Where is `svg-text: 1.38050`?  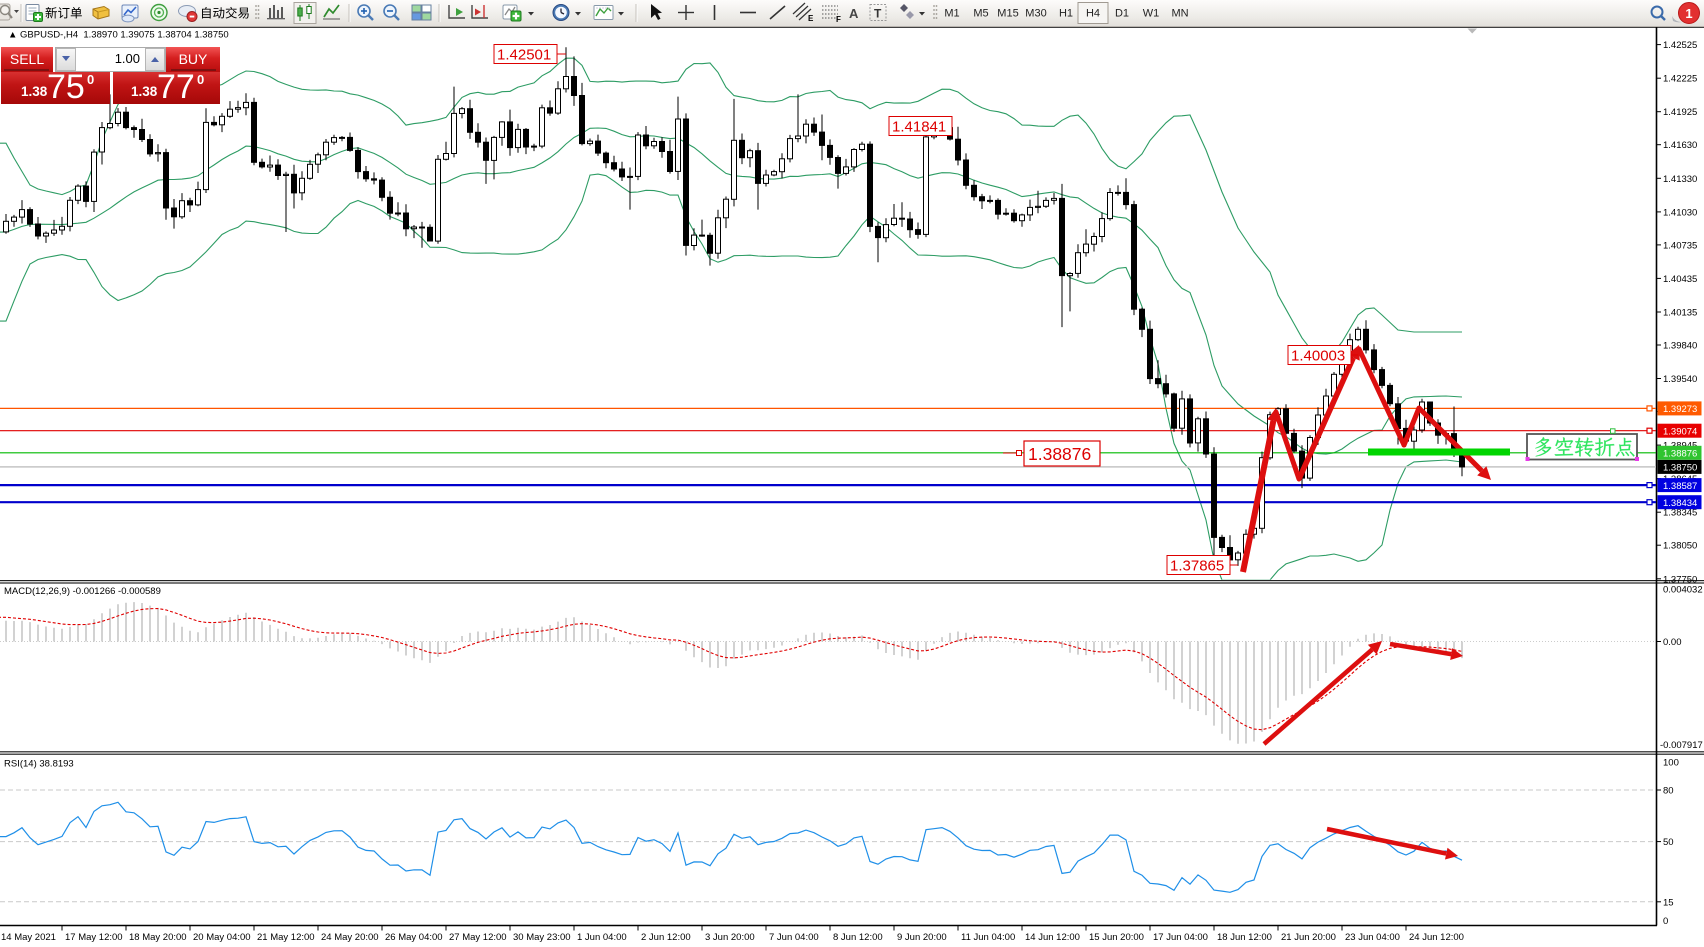 svg-text: 1.38050 is located at coordinates (1680, 546).